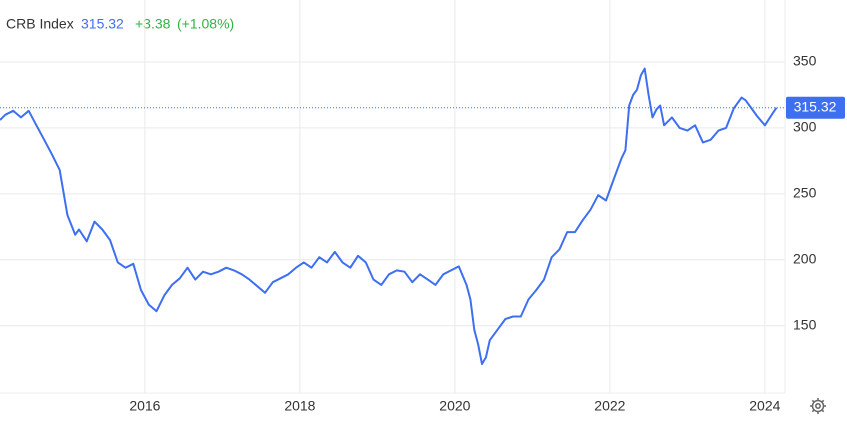  I want to click on gear-teeth, so click(818, 406).